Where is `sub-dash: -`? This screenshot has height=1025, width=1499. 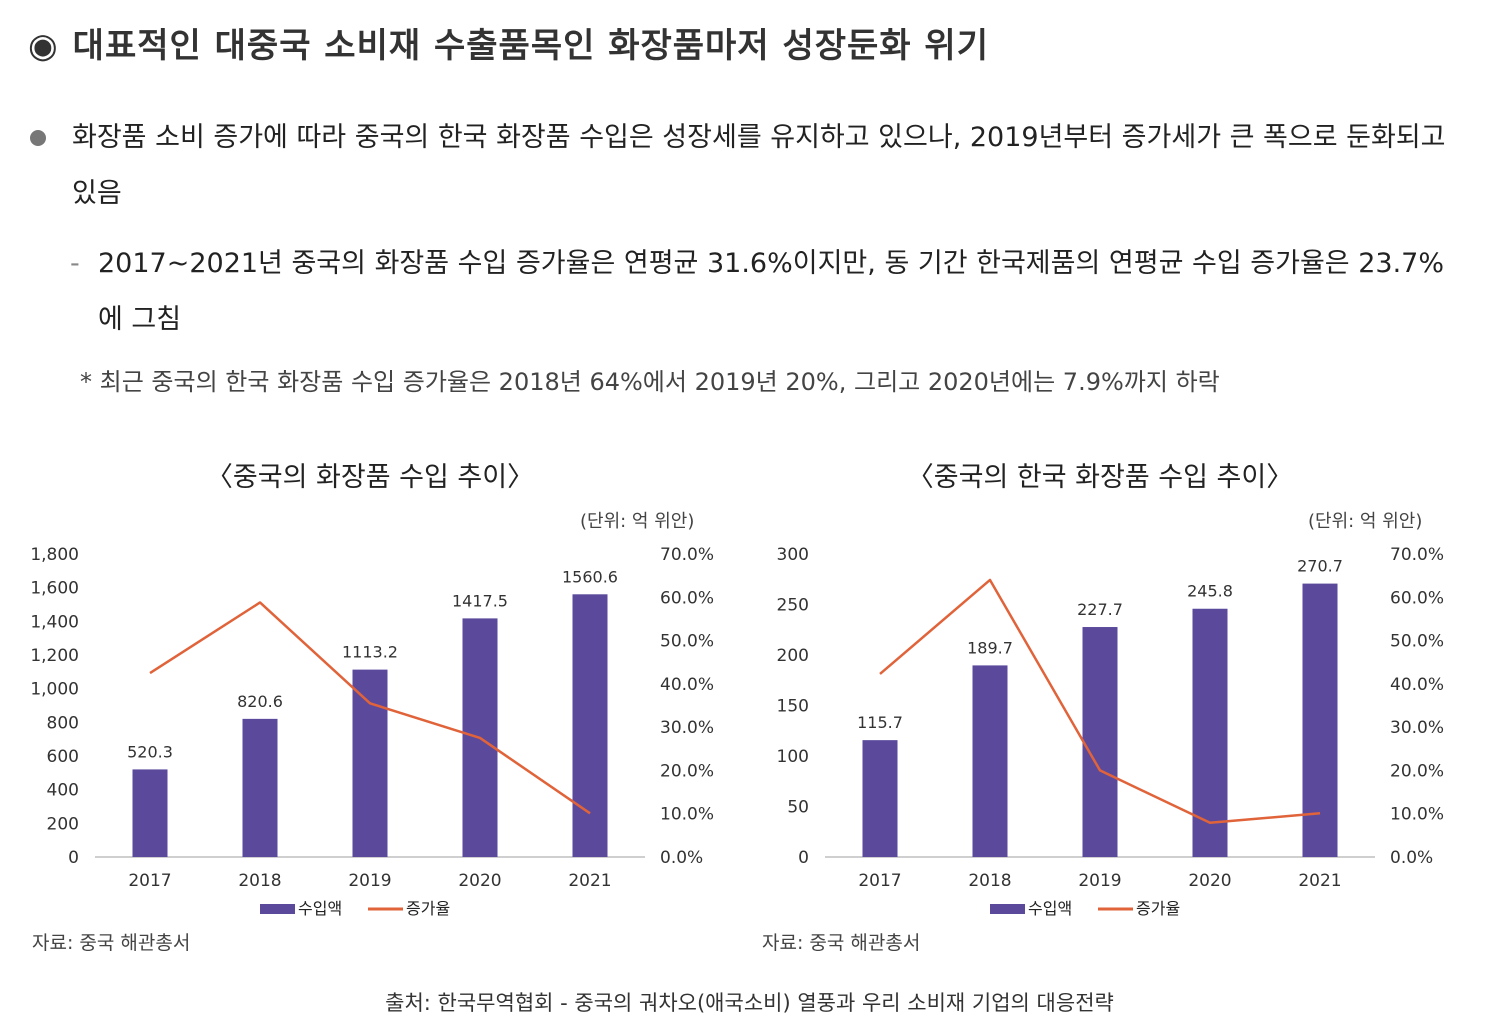 sub-dash: - is located at coordinates (75, 263).